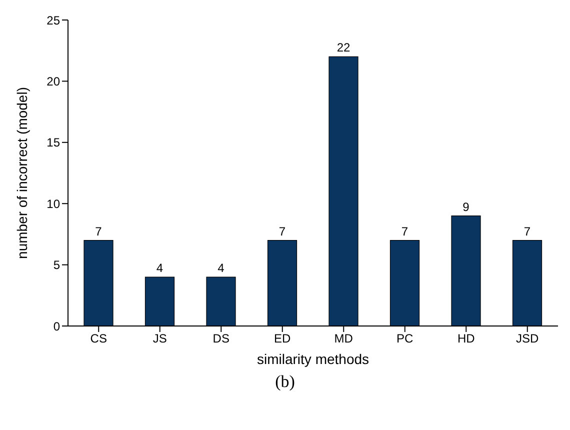  What do you see at coordinates (98, 339) in the screenshot?
I see `x-tick-label: CS` at bounding box center [98, 339].